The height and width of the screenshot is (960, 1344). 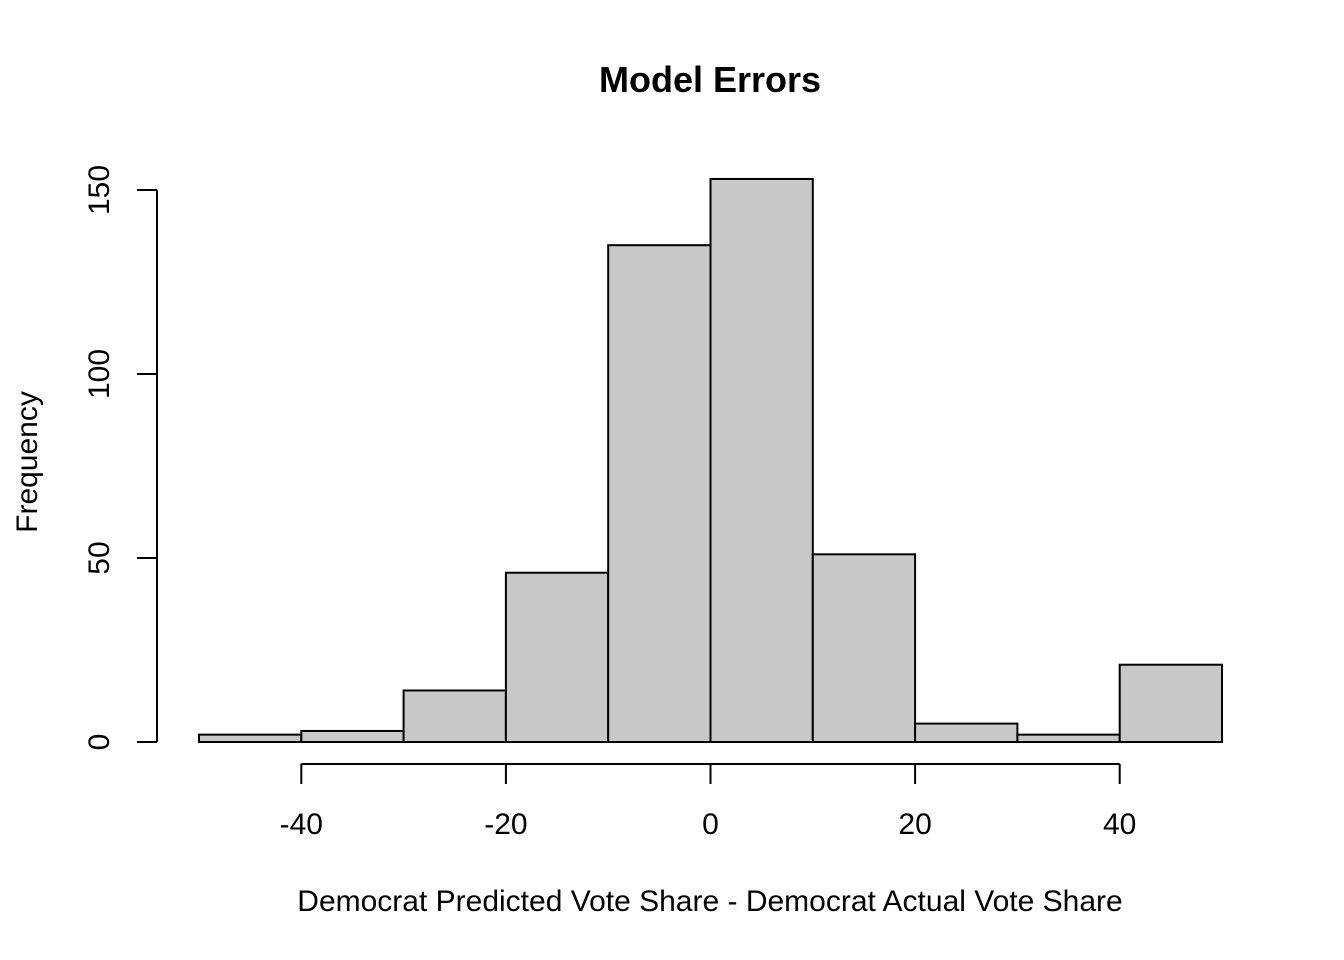 What do you see at coordinates (505, 824) in the screenshot?
I see `x-tick-label: -20` at bounding box center [505, 824].